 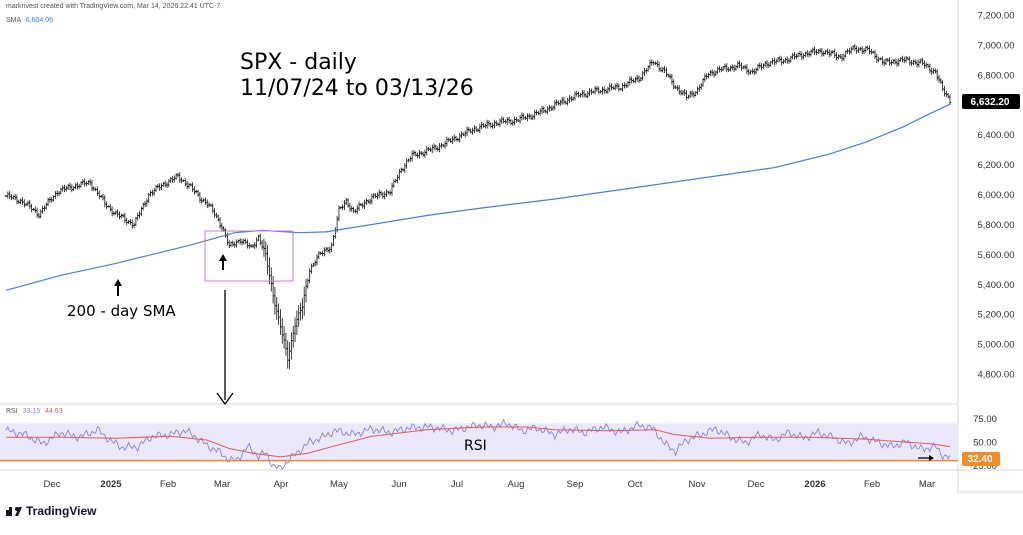 What do you see at coordinates (996, 345) in the screenshot?
I see `price-tick-label: 5,000.00` at bounding box center [996, 345].